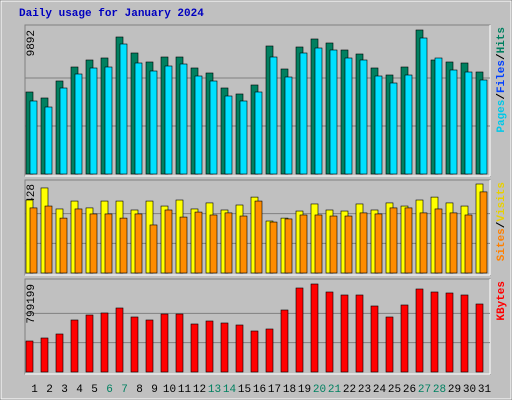 The width and height of the screenshot is (512, 400). What do you see at coordinates (32, 194) in the screenshot?
I see `y-tick-label: 428` at bounding box center [32, 194].